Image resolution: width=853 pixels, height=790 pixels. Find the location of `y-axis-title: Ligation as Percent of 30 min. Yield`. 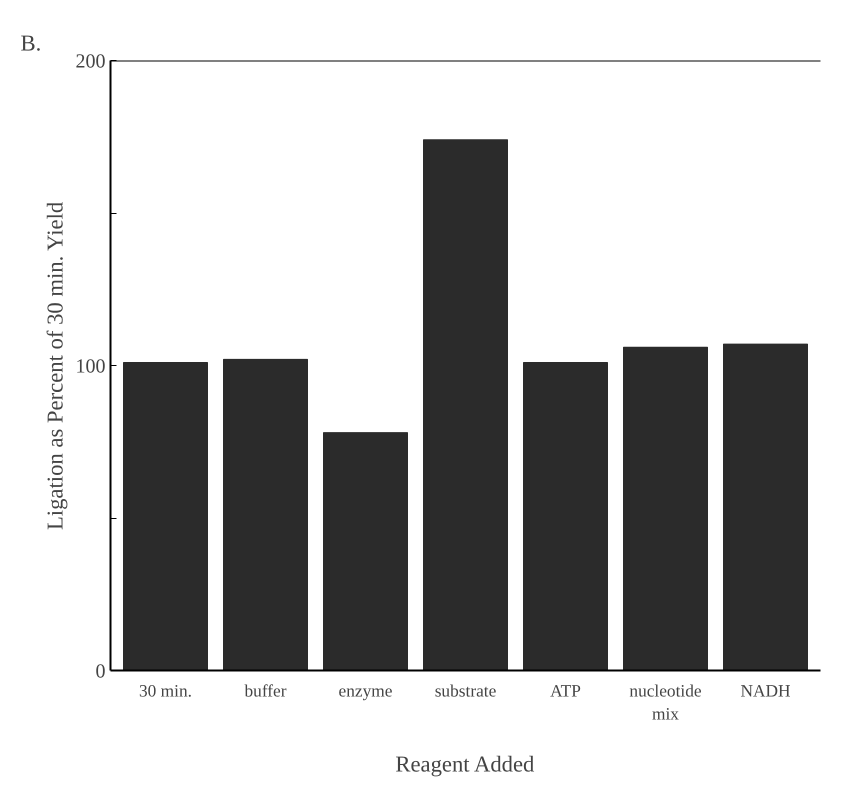

y-axis-title: Ligation as Percent of 30 min. Yield is located at coordinates (55, 365).